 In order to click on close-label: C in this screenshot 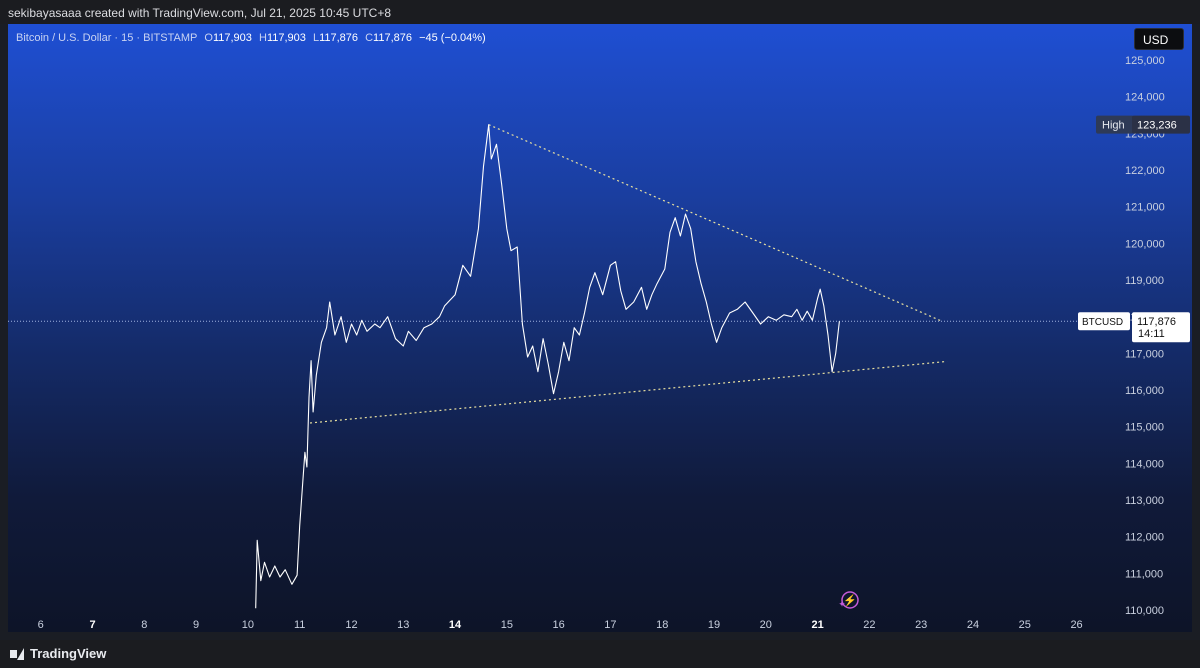, I will do `click(369, 38)`.